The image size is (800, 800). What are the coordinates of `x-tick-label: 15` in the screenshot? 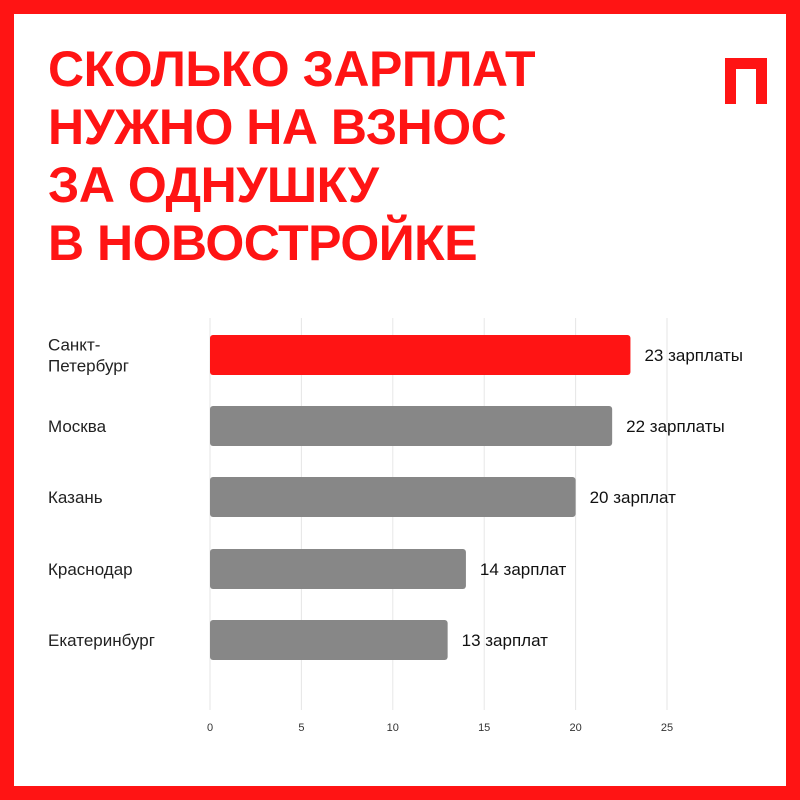 It's located at (484, 728).